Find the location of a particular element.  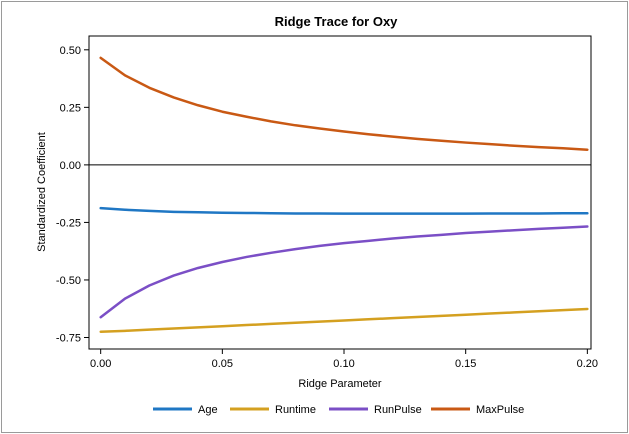

y-axis-label: Standardized Coefficient is located at coordinates (42, 192).